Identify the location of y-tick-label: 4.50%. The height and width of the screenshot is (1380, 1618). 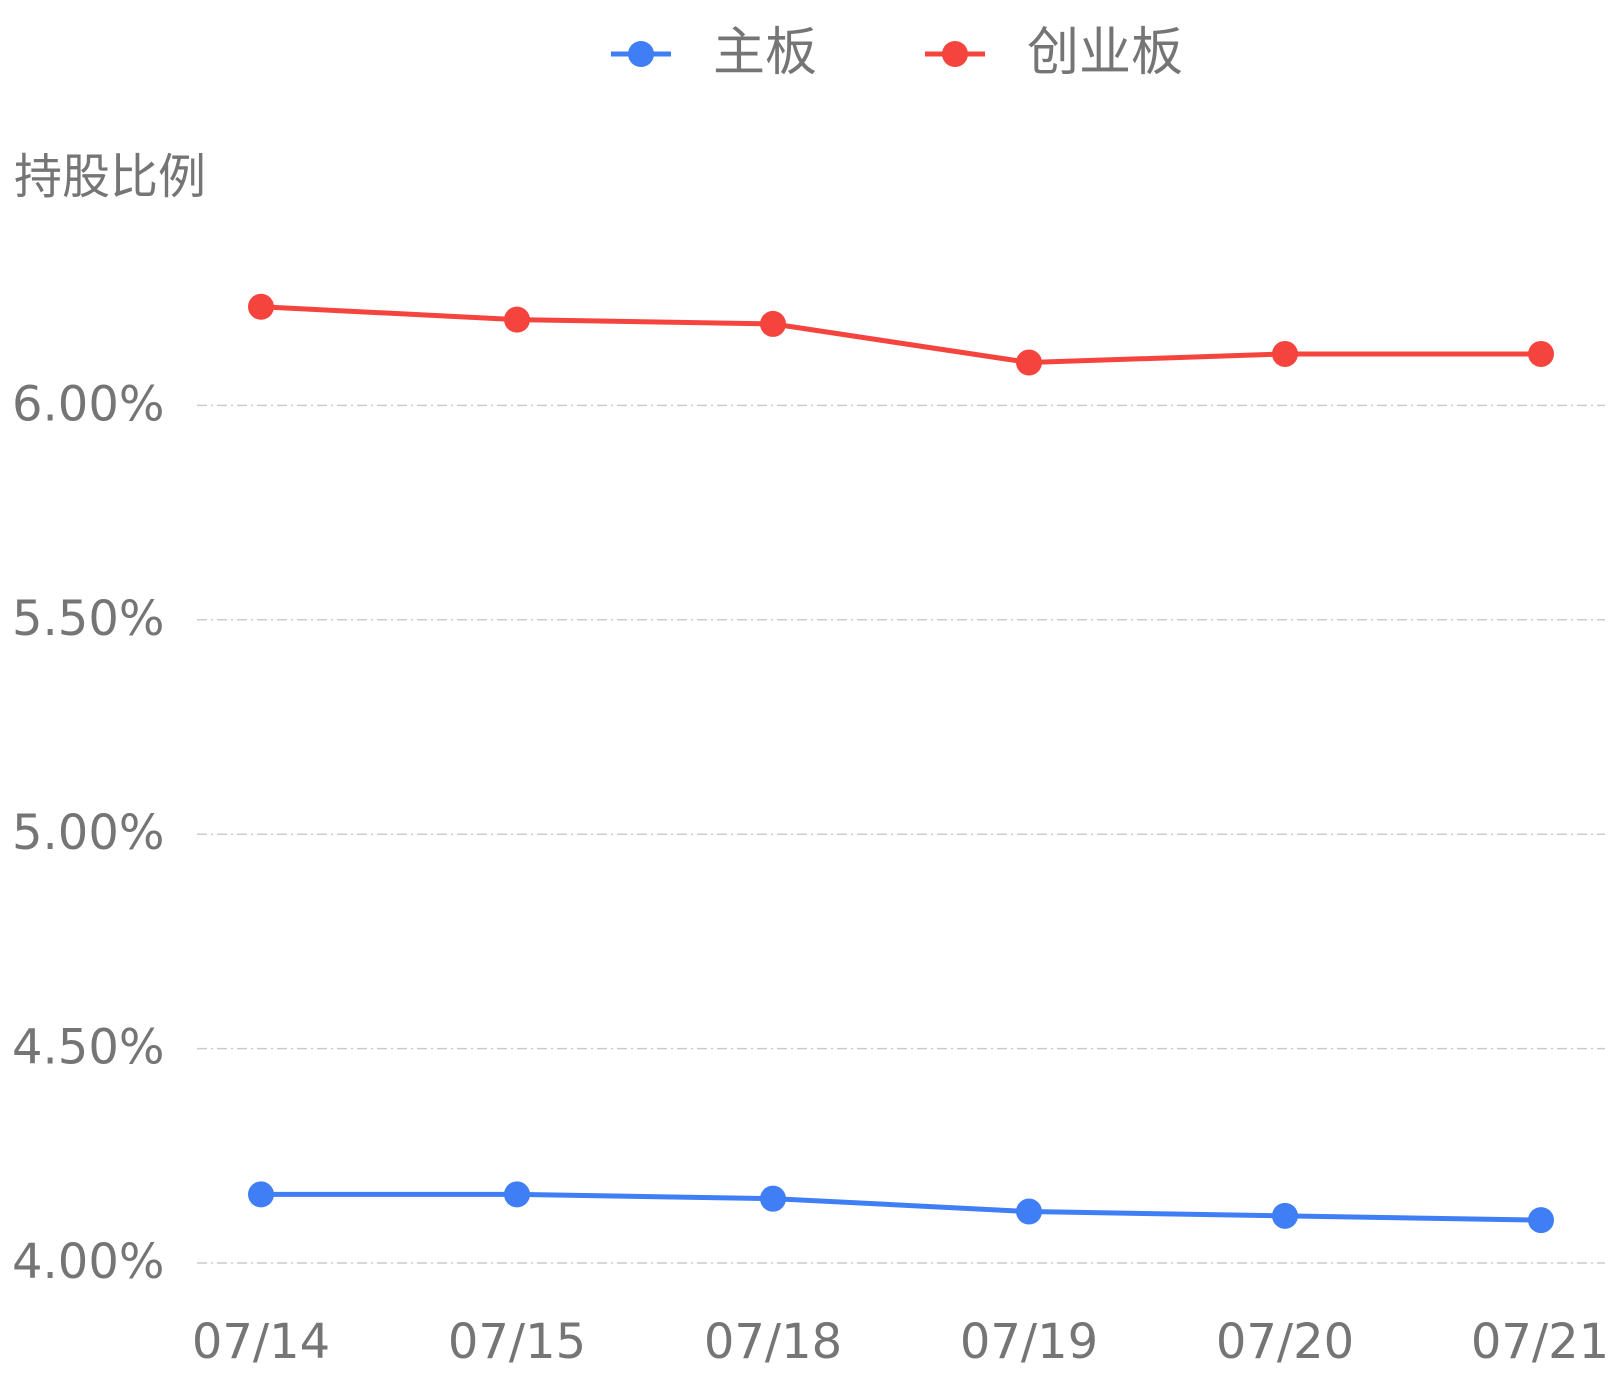
(88, 1048).